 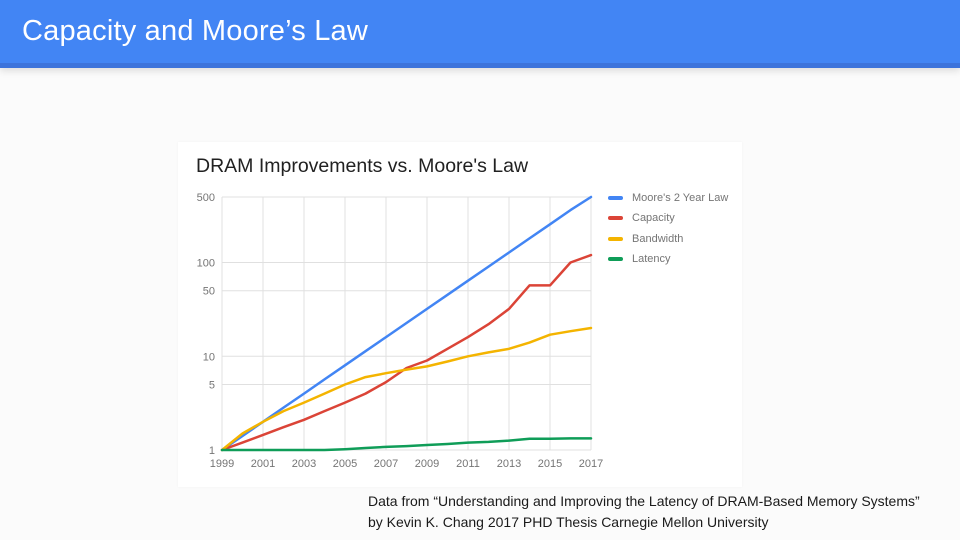 I want to click on x-axis-tick-label: 2009, so click(x=427, y=464).